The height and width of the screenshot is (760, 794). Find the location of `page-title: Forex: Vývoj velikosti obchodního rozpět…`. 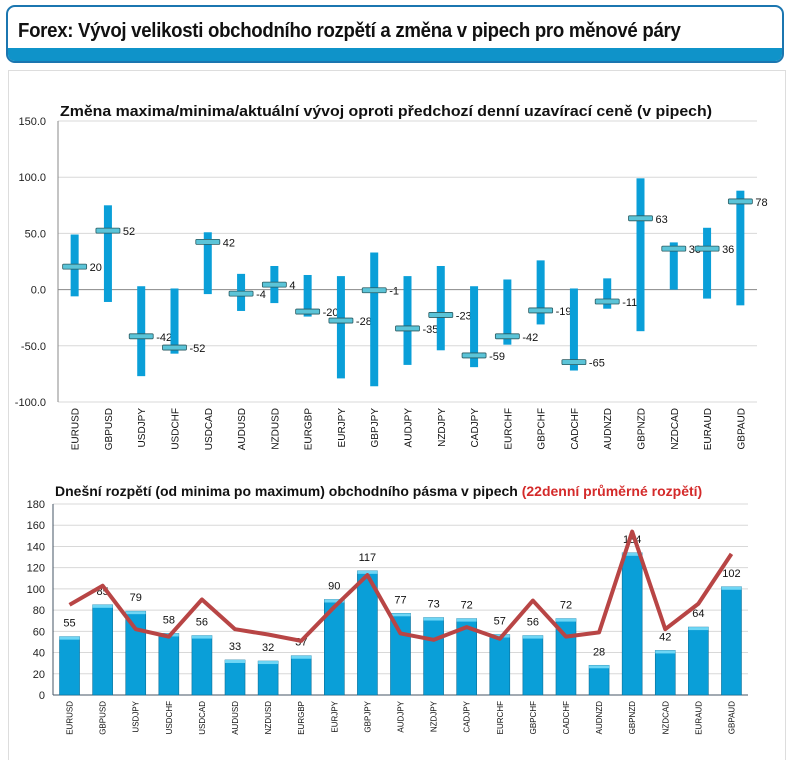

page-title: Forex: Vývoj velikosti obchodního rozpět… is located at coordinates (349, 31).